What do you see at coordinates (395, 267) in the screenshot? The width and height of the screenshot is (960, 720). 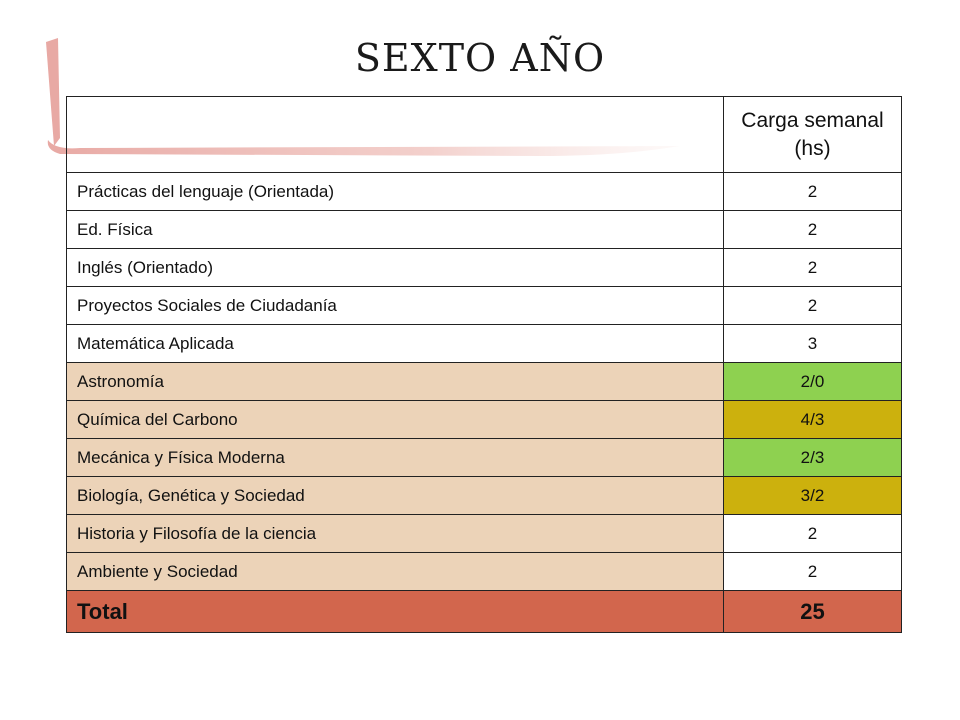 I see `subject-cell: Inglés (Orientado)` at bounding box center [395, 267].